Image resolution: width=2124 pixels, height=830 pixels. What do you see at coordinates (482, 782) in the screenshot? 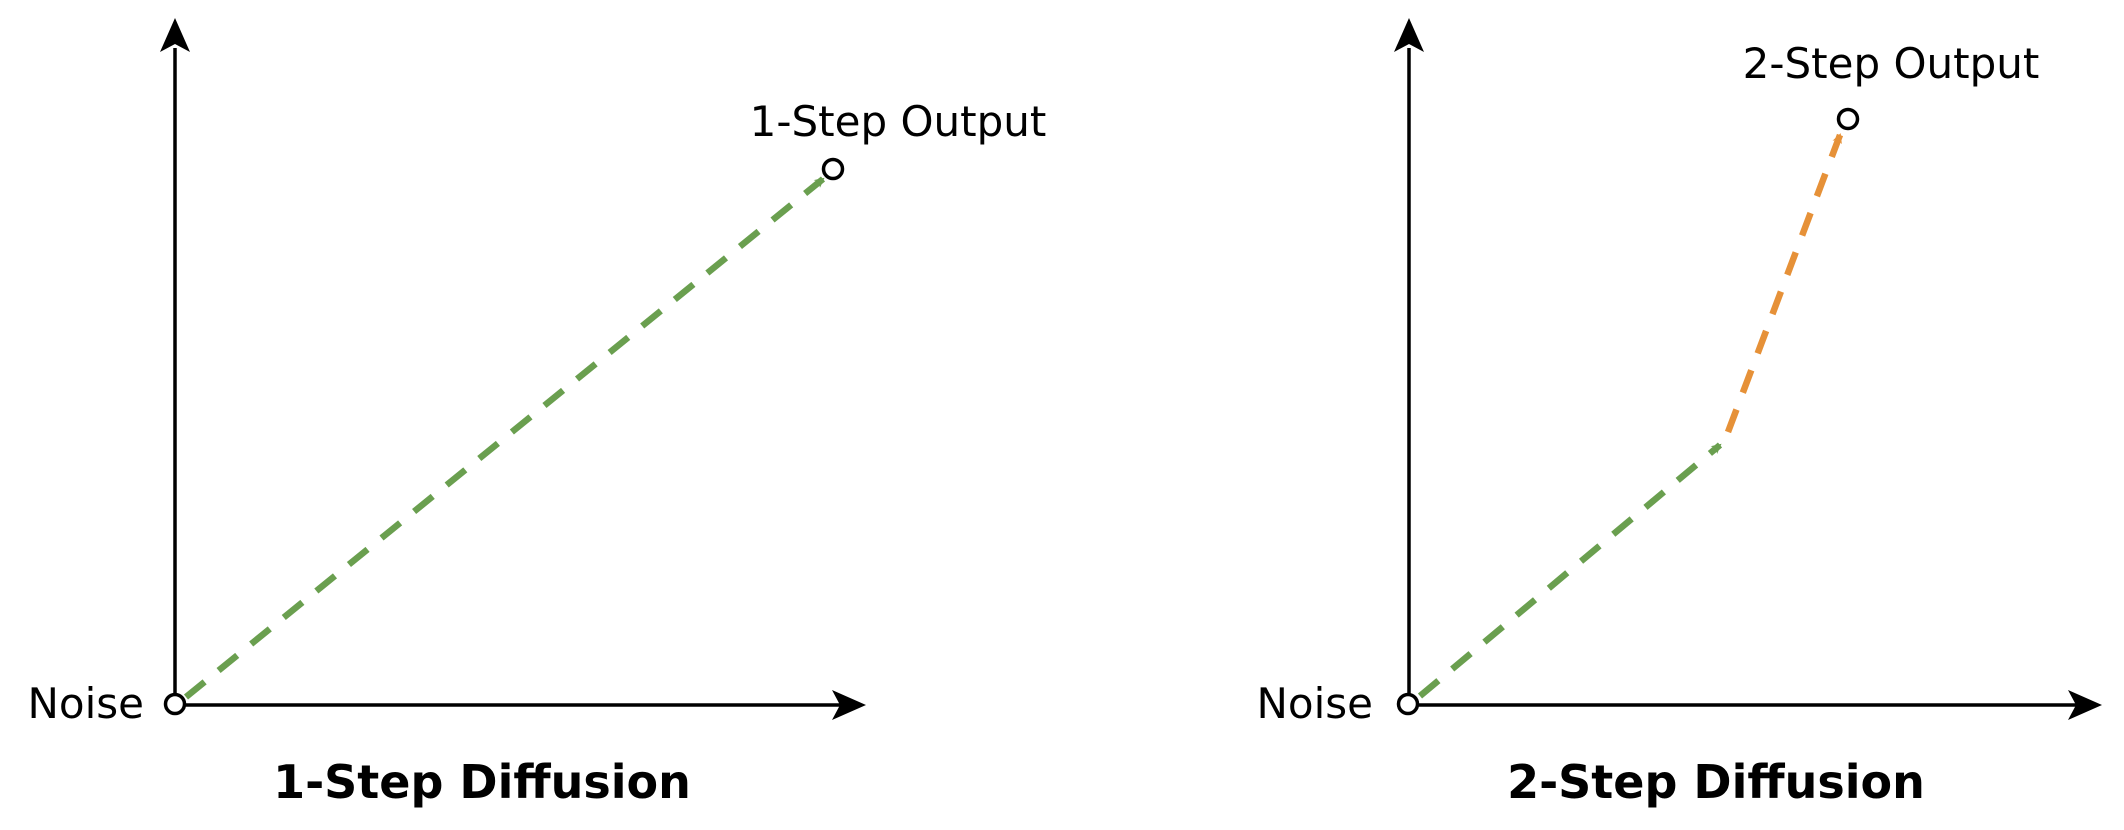
I see `panel-caption: 1-Step Diffusion` at bounding box center [482, 782].